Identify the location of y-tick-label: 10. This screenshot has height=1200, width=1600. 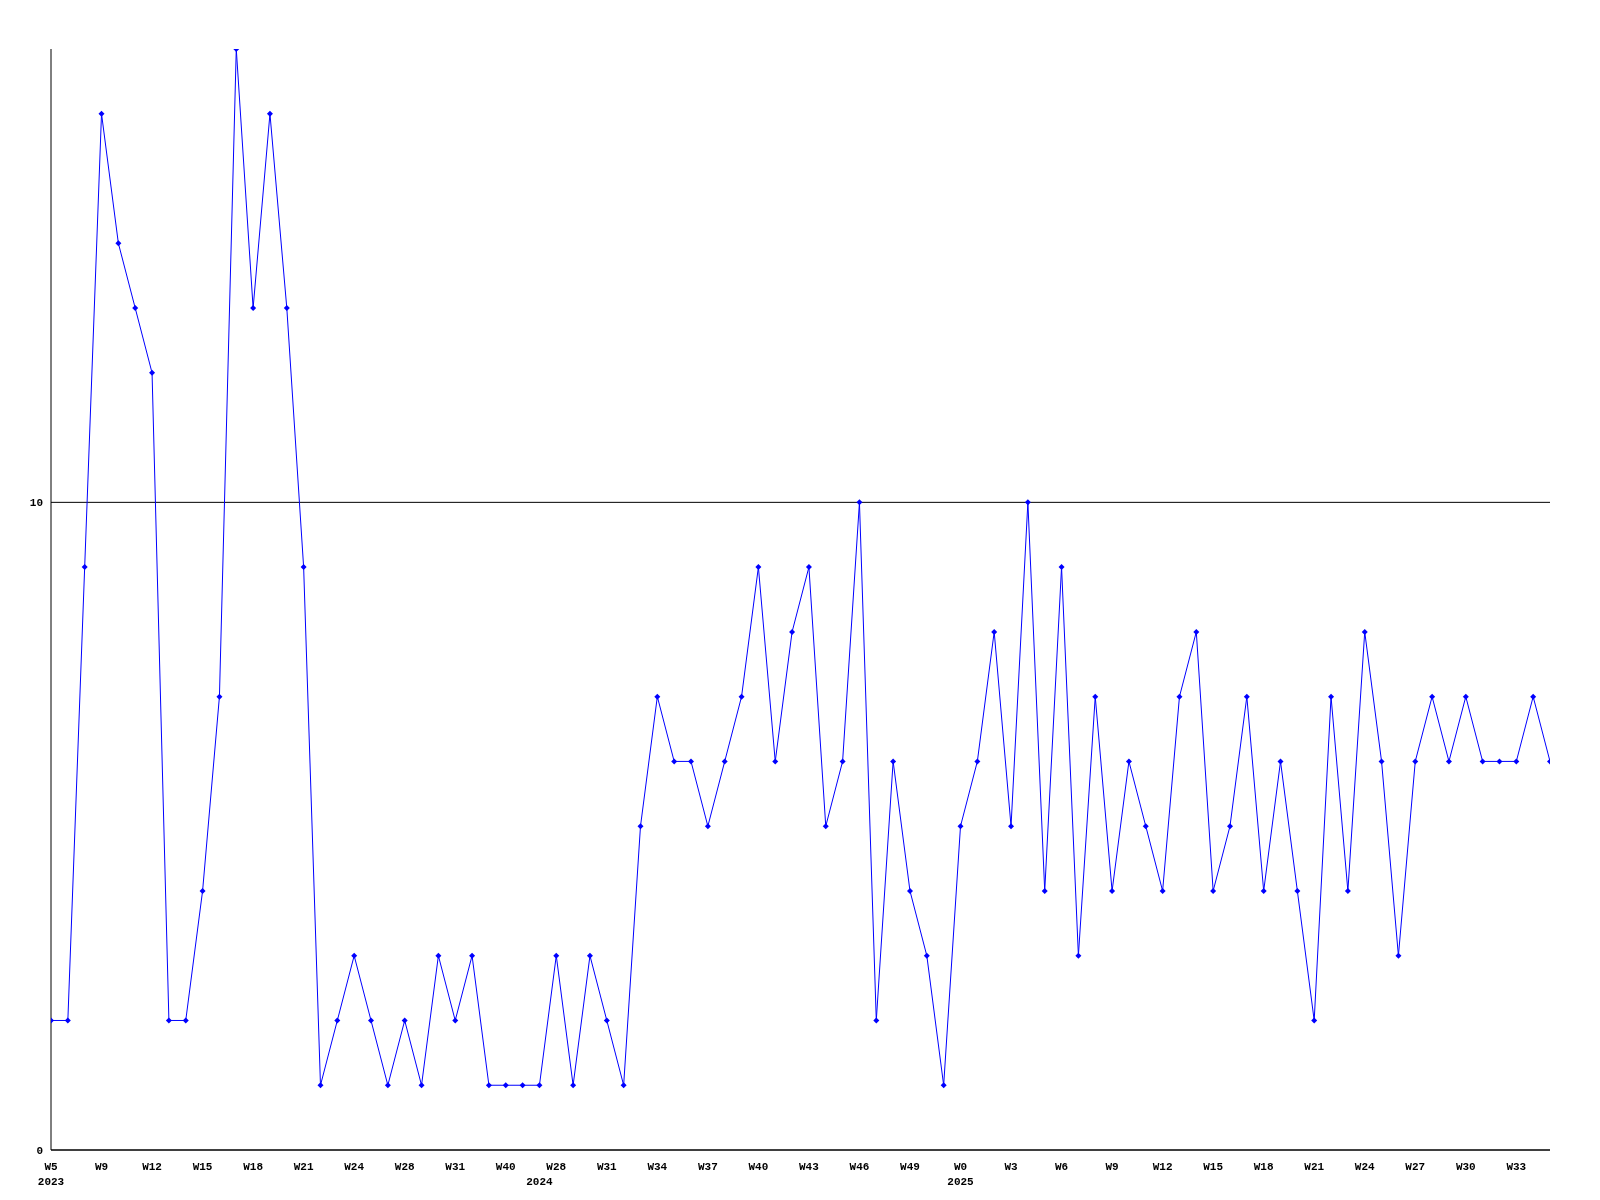
(36, 503).